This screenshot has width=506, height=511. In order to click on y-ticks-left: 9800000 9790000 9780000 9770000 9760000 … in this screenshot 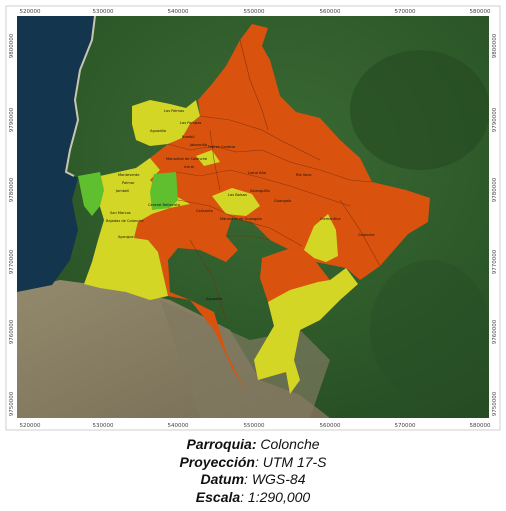, I will do `click(12, 224)`.